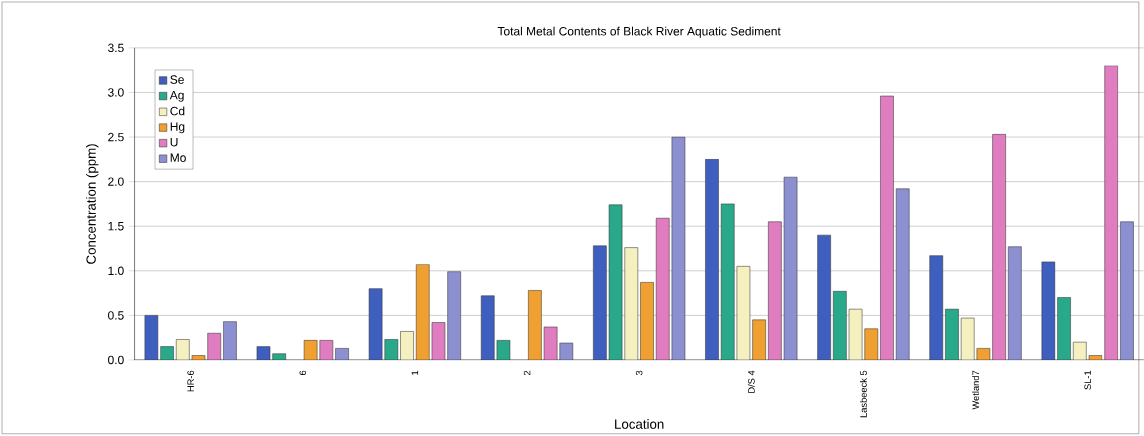 This screenshot has height=436, width=1144. Describe the element at coordinates (639, 32) in the screenshot. I see `chart-title: Total Metal Contents of Black River Aquatic Sediment` at that location.